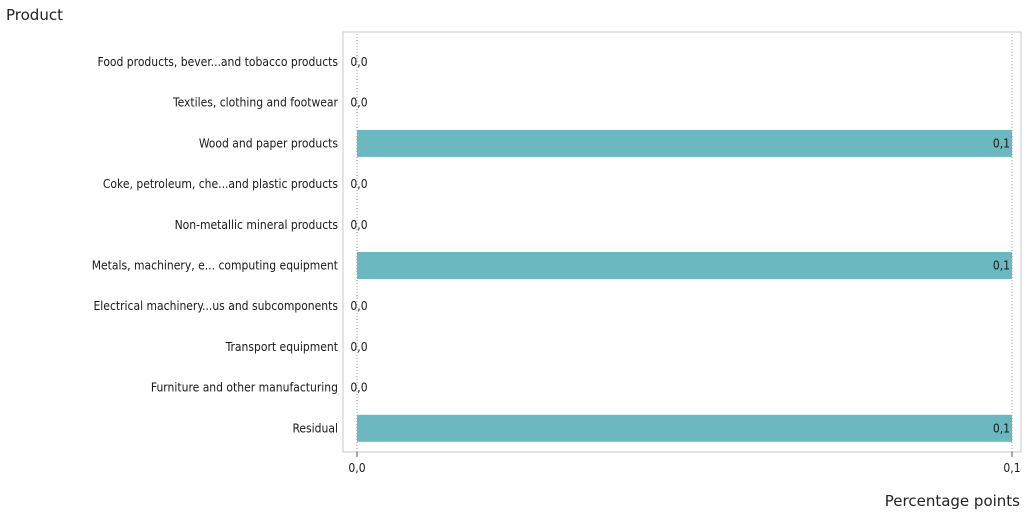 Image resolution: width=1026 pixels, height=517 pixels. What do you see at coordinates (1001, 266) in the screenshot?
I see `value-label-5: 0,1` at bounding box center [1001, 266].